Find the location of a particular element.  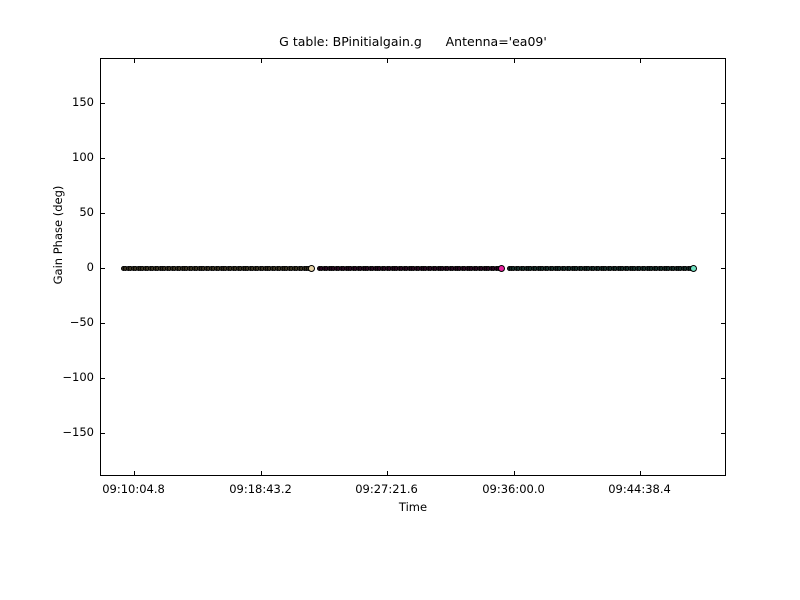

y-tick-label: −150 is located at coordinates (78, 431).